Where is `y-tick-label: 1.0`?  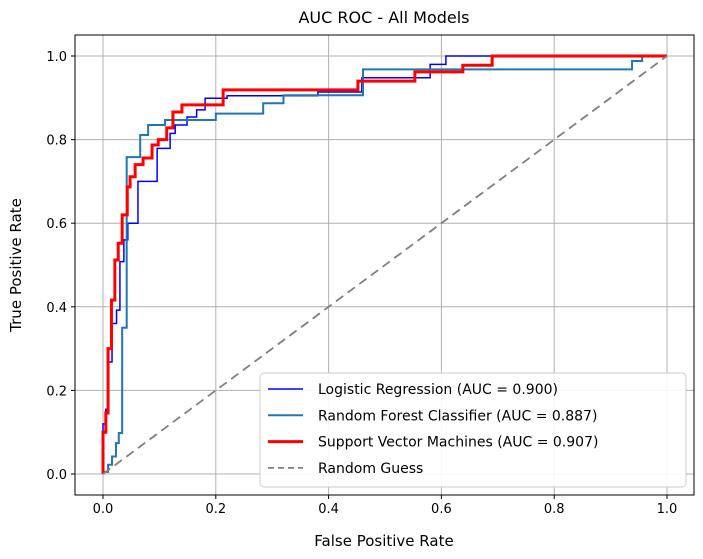 y-tick-label: 1.0 is located at coordinates (56, 57).